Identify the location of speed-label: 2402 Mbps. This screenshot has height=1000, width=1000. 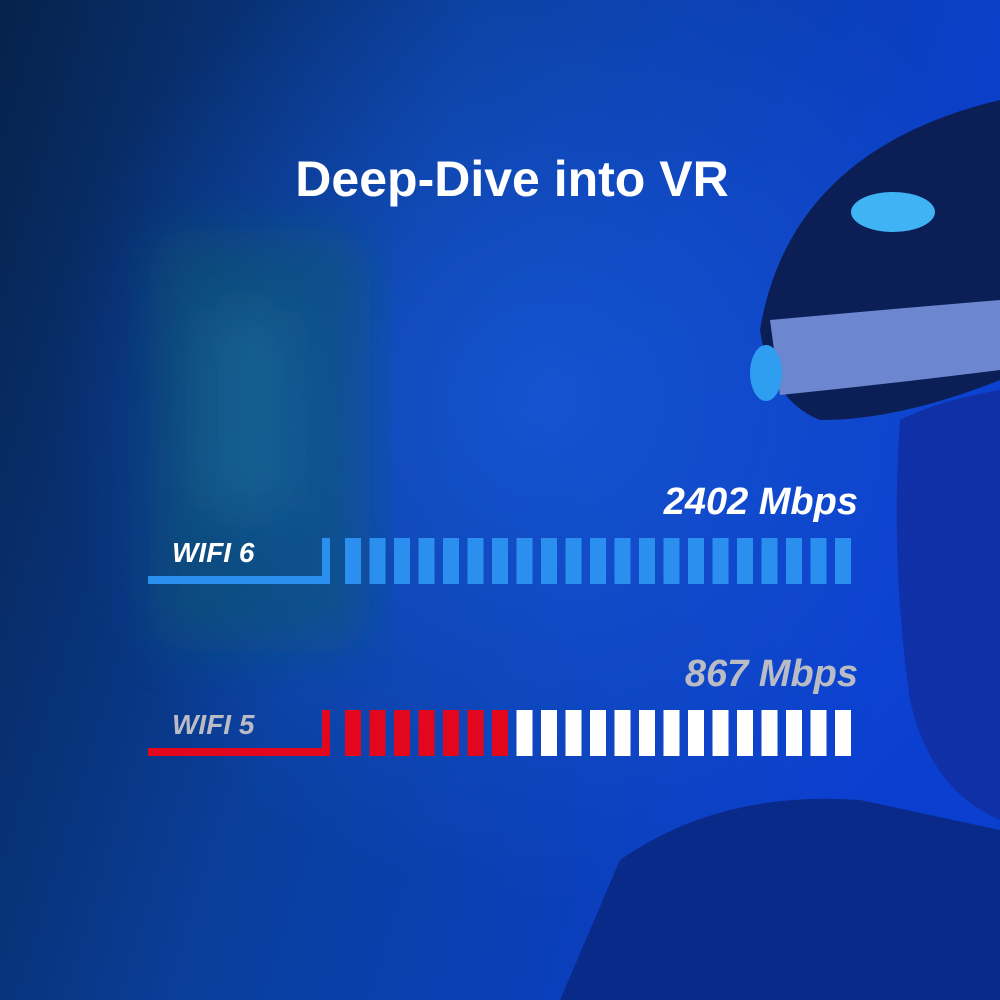
(760, 502).